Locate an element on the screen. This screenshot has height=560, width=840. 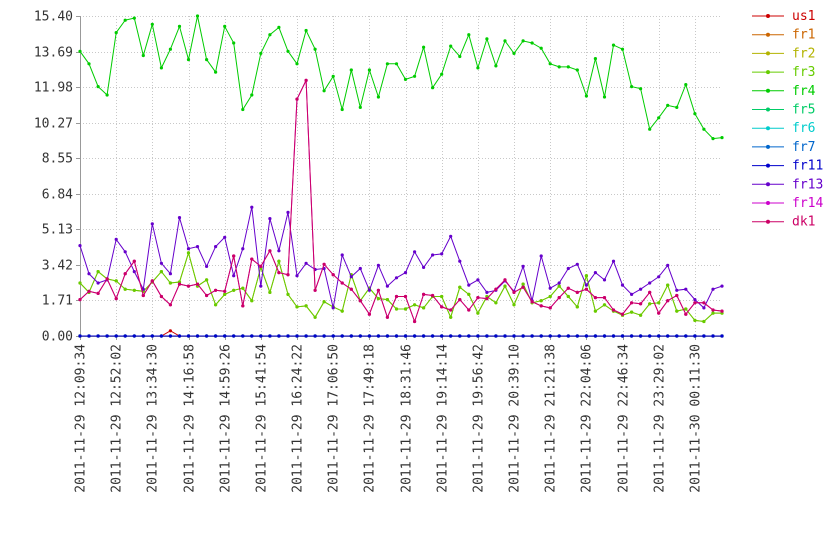
y-tick-label: 1.71 is located at coordinates (57, 301).